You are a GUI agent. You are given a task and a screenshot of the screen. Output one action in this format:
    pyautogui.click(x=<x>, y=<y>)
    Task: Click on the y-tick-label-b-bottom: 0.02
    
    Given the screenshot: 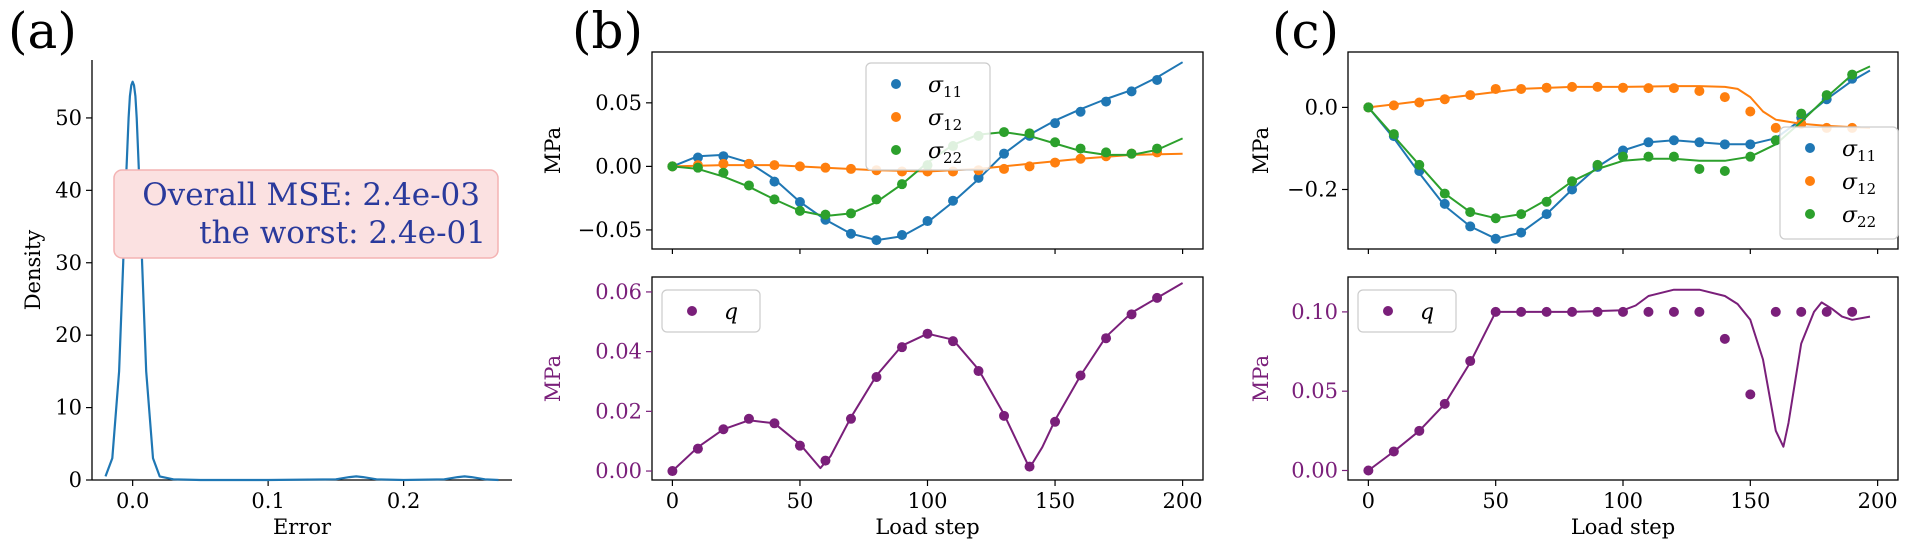 What is the action you would take?
    pyautogui.click(x=618, y=411)
    